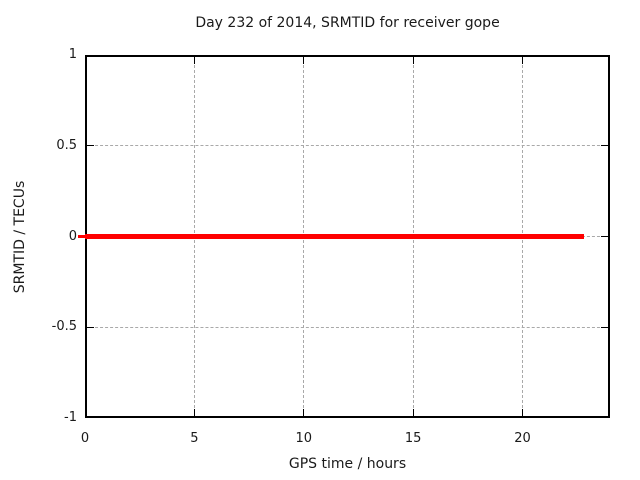  Describe the element at coordinates (347, 327) in the screenshot. I see `gridline-y--0.5` at that location.